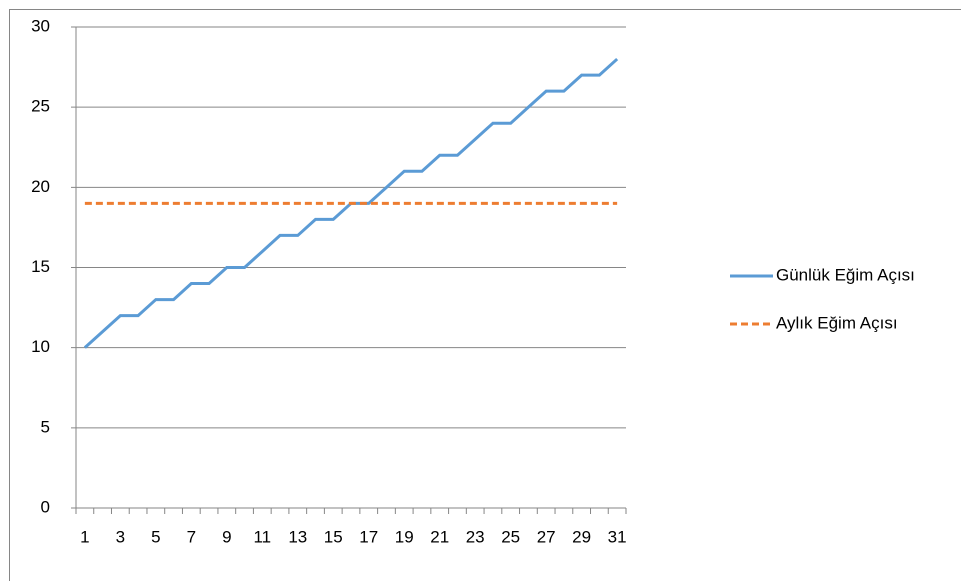 The height and width of the screenshot is (581, 961). Describe the element at coordinates (45, 426) in the screenshot. I see `y-tick-label: 5` at that location.